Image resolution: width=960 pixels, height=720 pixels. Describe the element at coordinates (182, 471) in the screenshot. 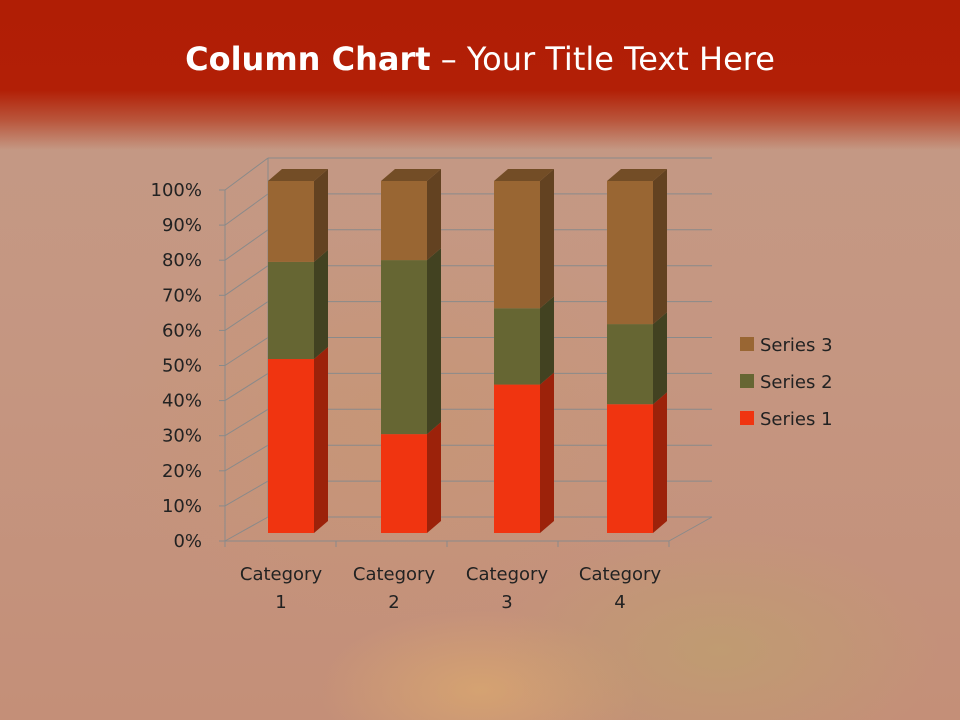

I see `y-tick-label: 20%` at that location.